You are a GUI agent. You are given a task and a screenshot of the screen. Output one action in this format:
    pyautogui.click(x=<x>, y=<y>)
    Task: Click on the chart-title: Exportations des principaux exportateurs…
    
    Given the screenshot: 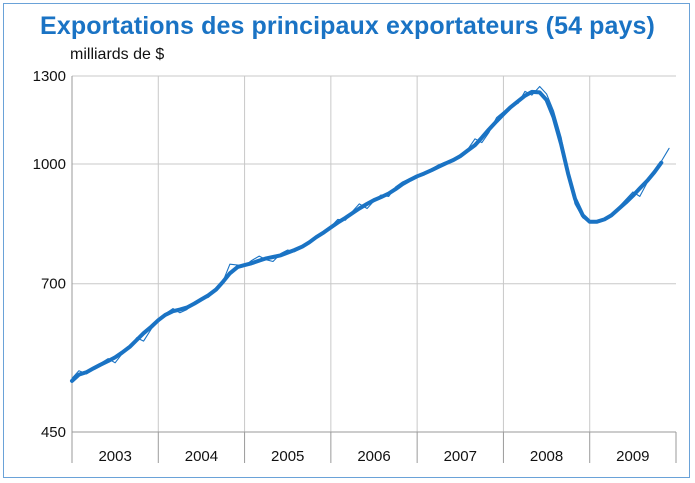 What is the action you would take?
    pyautogui.click(x=347, y=26)
    